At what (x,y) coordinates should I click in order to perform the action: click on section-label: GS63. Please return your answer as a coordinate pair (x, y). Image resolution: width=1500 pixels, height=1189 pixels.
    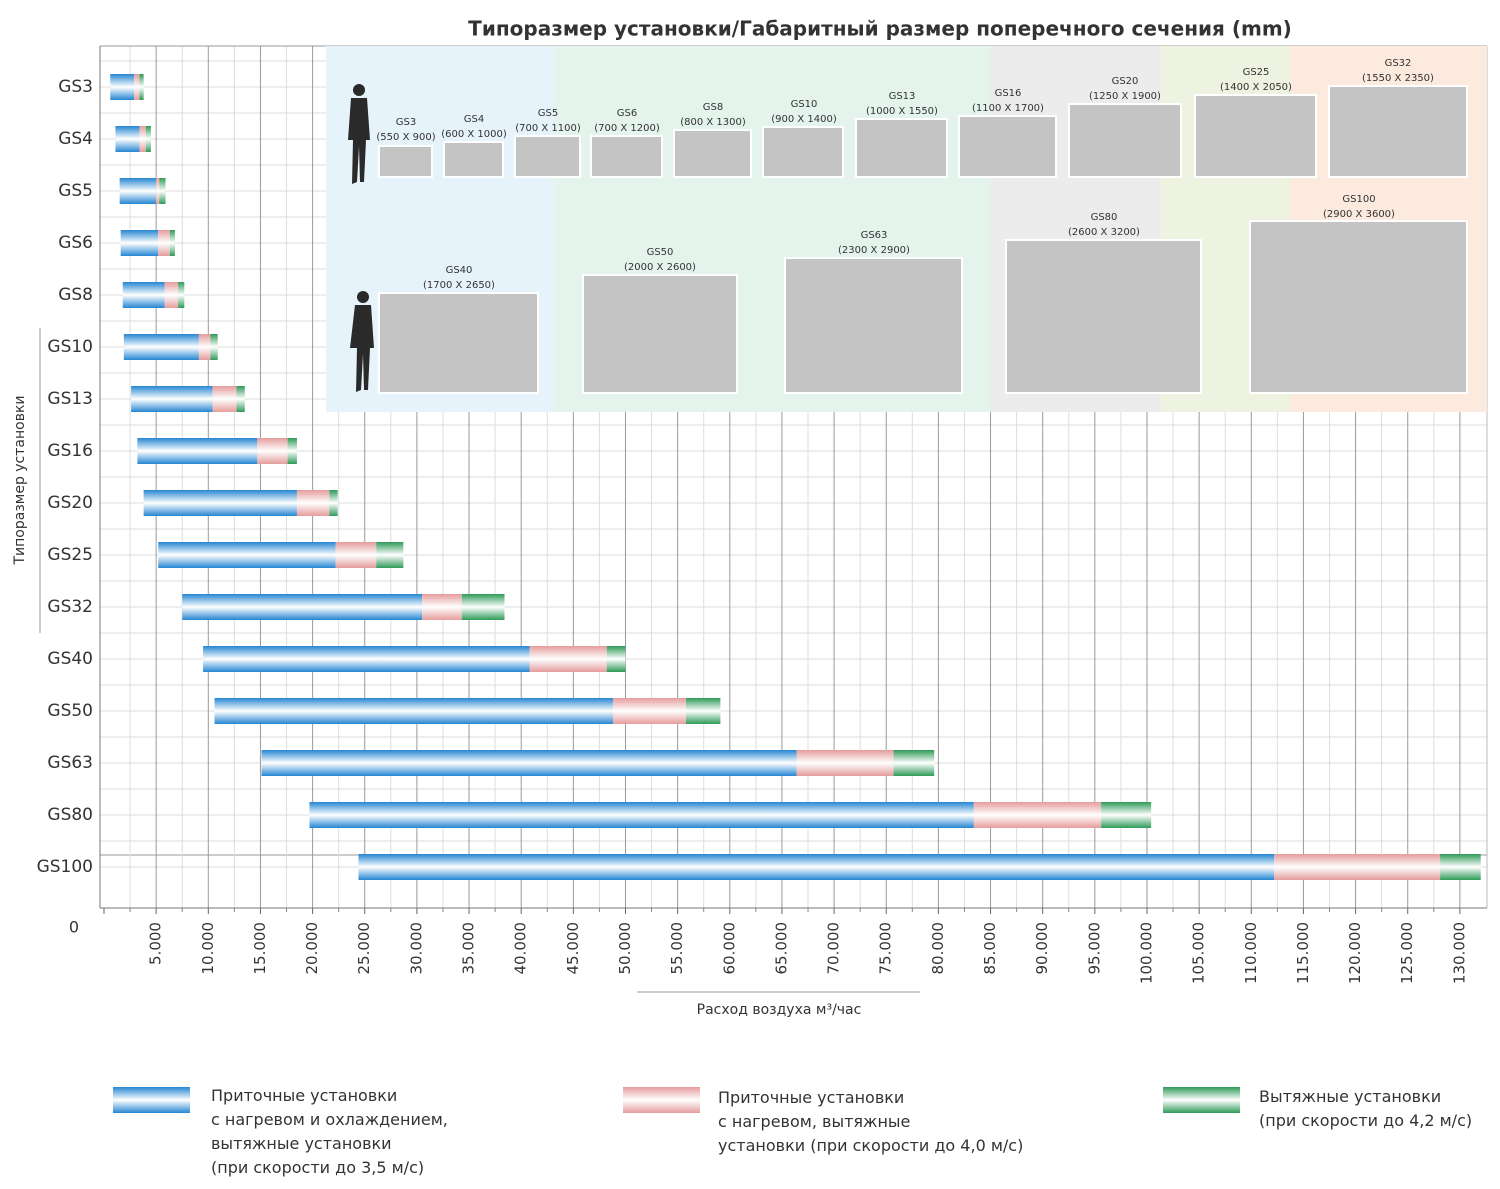
    Looking at the image, I should click on (874, 235).